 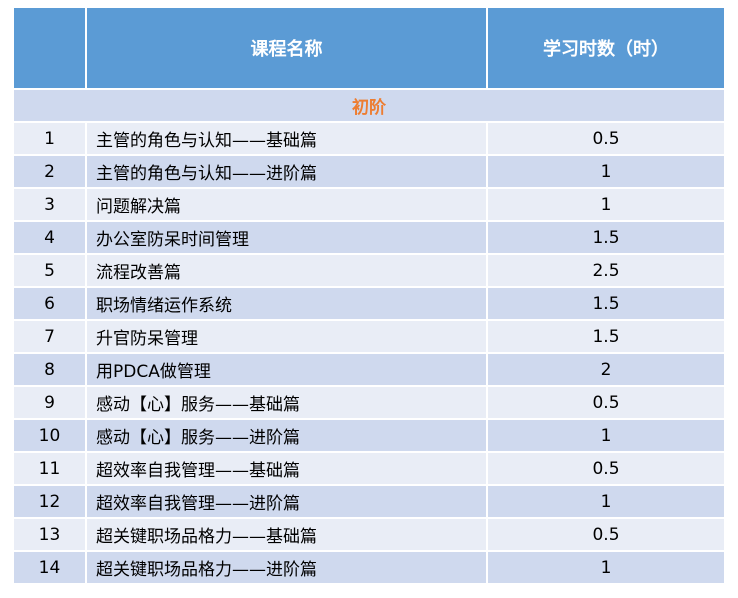 I want to click on row-number: 3, so click(x=50, y=204).